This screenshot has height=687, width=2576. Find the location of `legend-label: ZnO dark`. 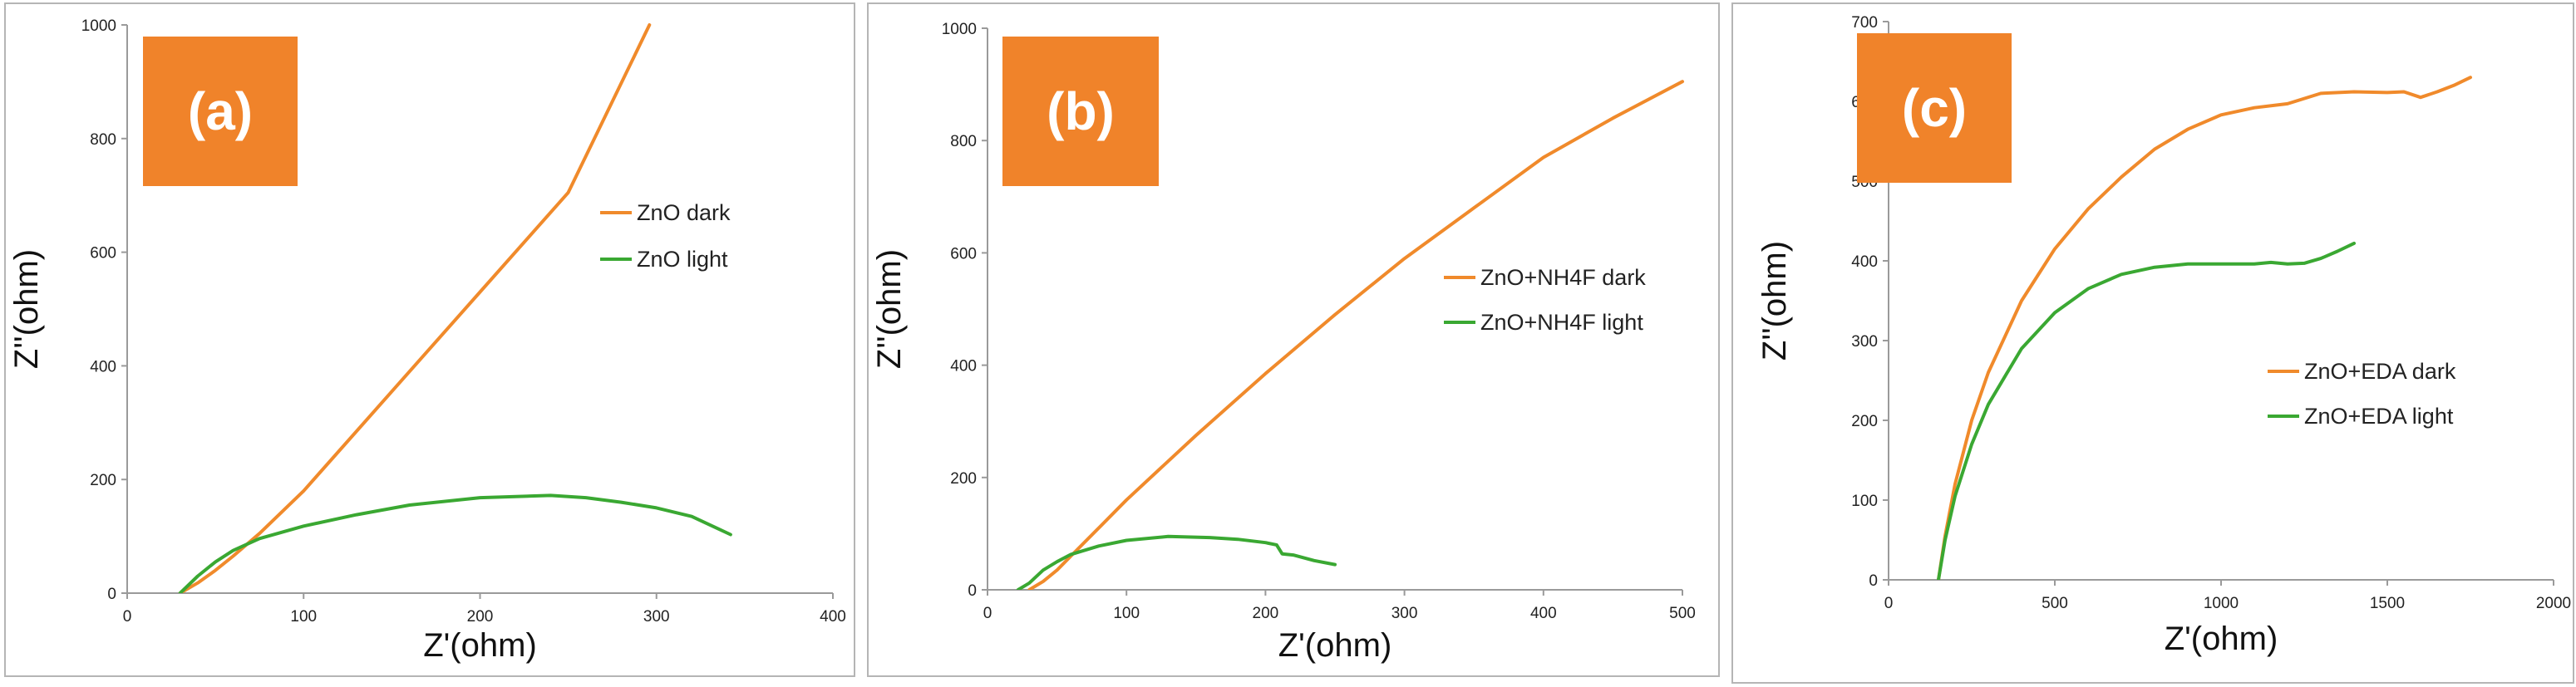

legend-label: ZnO dark is located at coordinates (684, 213).